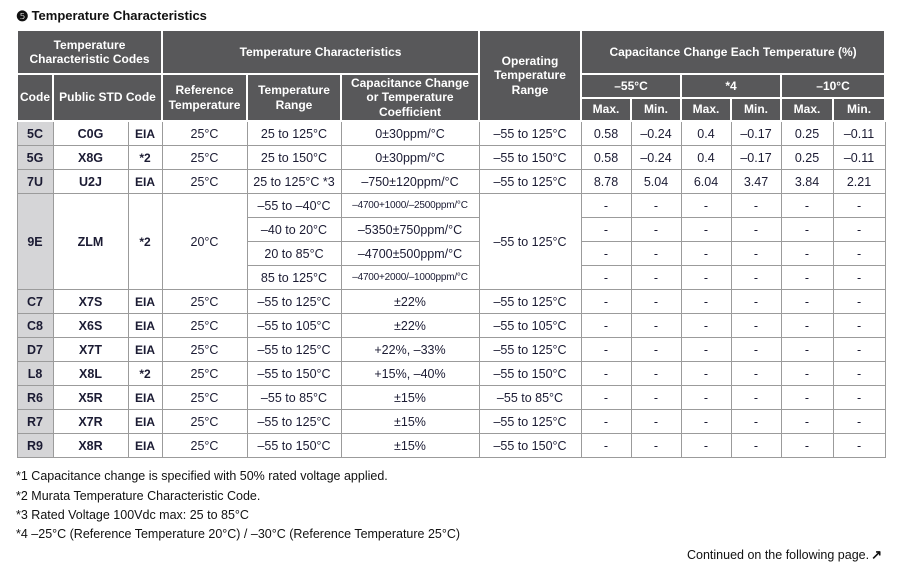 The width and height of the screenshot is (900, 563). What do you see at coordinates (606, 158) in the screenshot?
I see `table-cell: 0.58` at bounding box center [606, 158].